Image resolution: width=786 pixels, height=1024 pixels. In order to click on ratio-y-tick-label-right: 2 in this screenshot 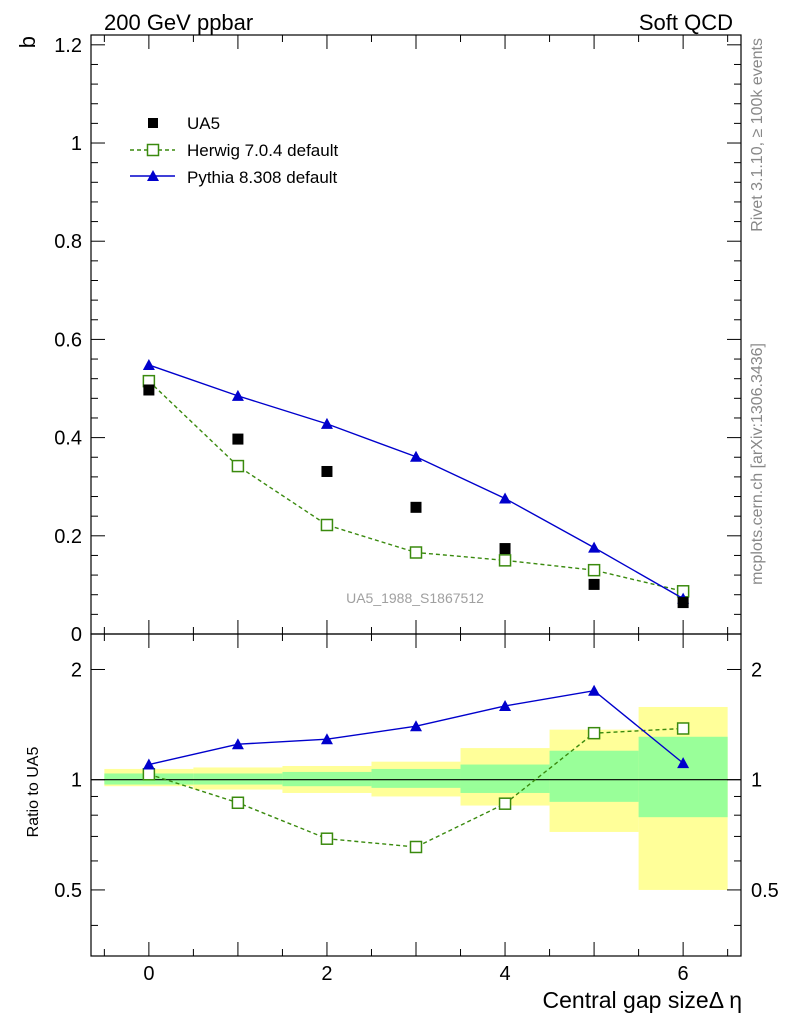, I will do `click(756, 670)`.